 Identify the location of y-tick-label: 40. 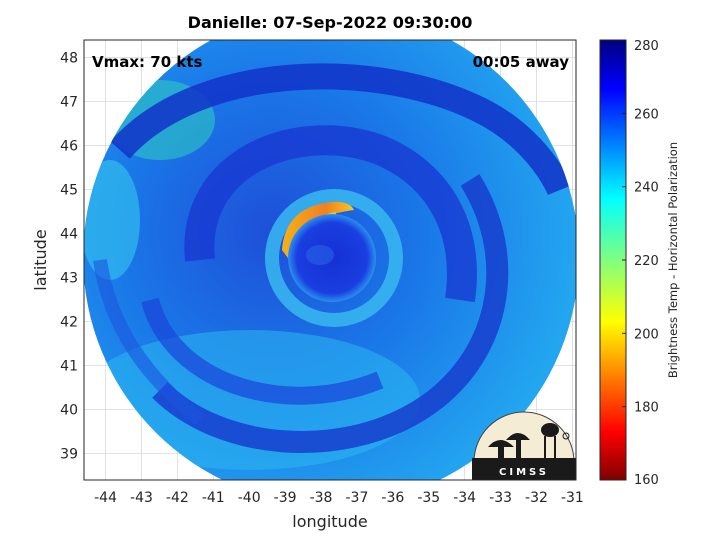
(69, 411).